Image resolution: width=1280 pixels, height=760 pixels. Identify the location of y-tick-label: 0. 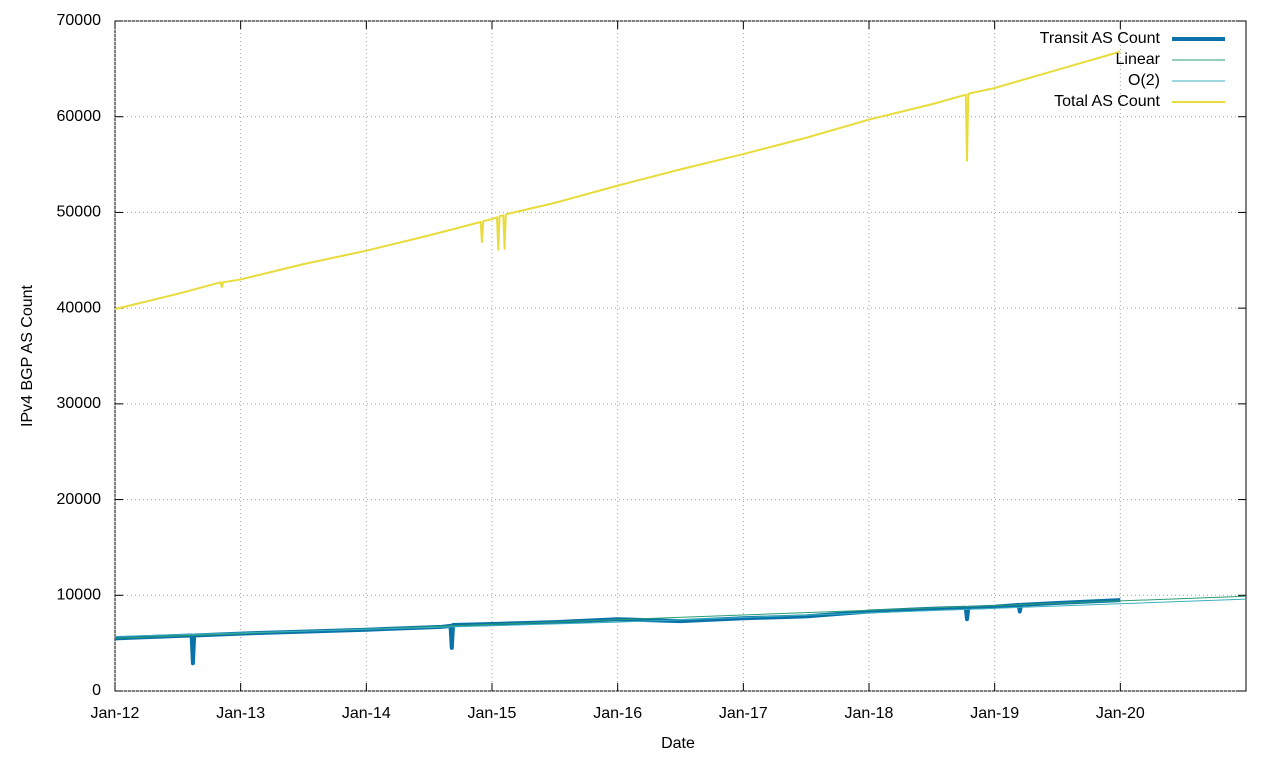
(96, 690).